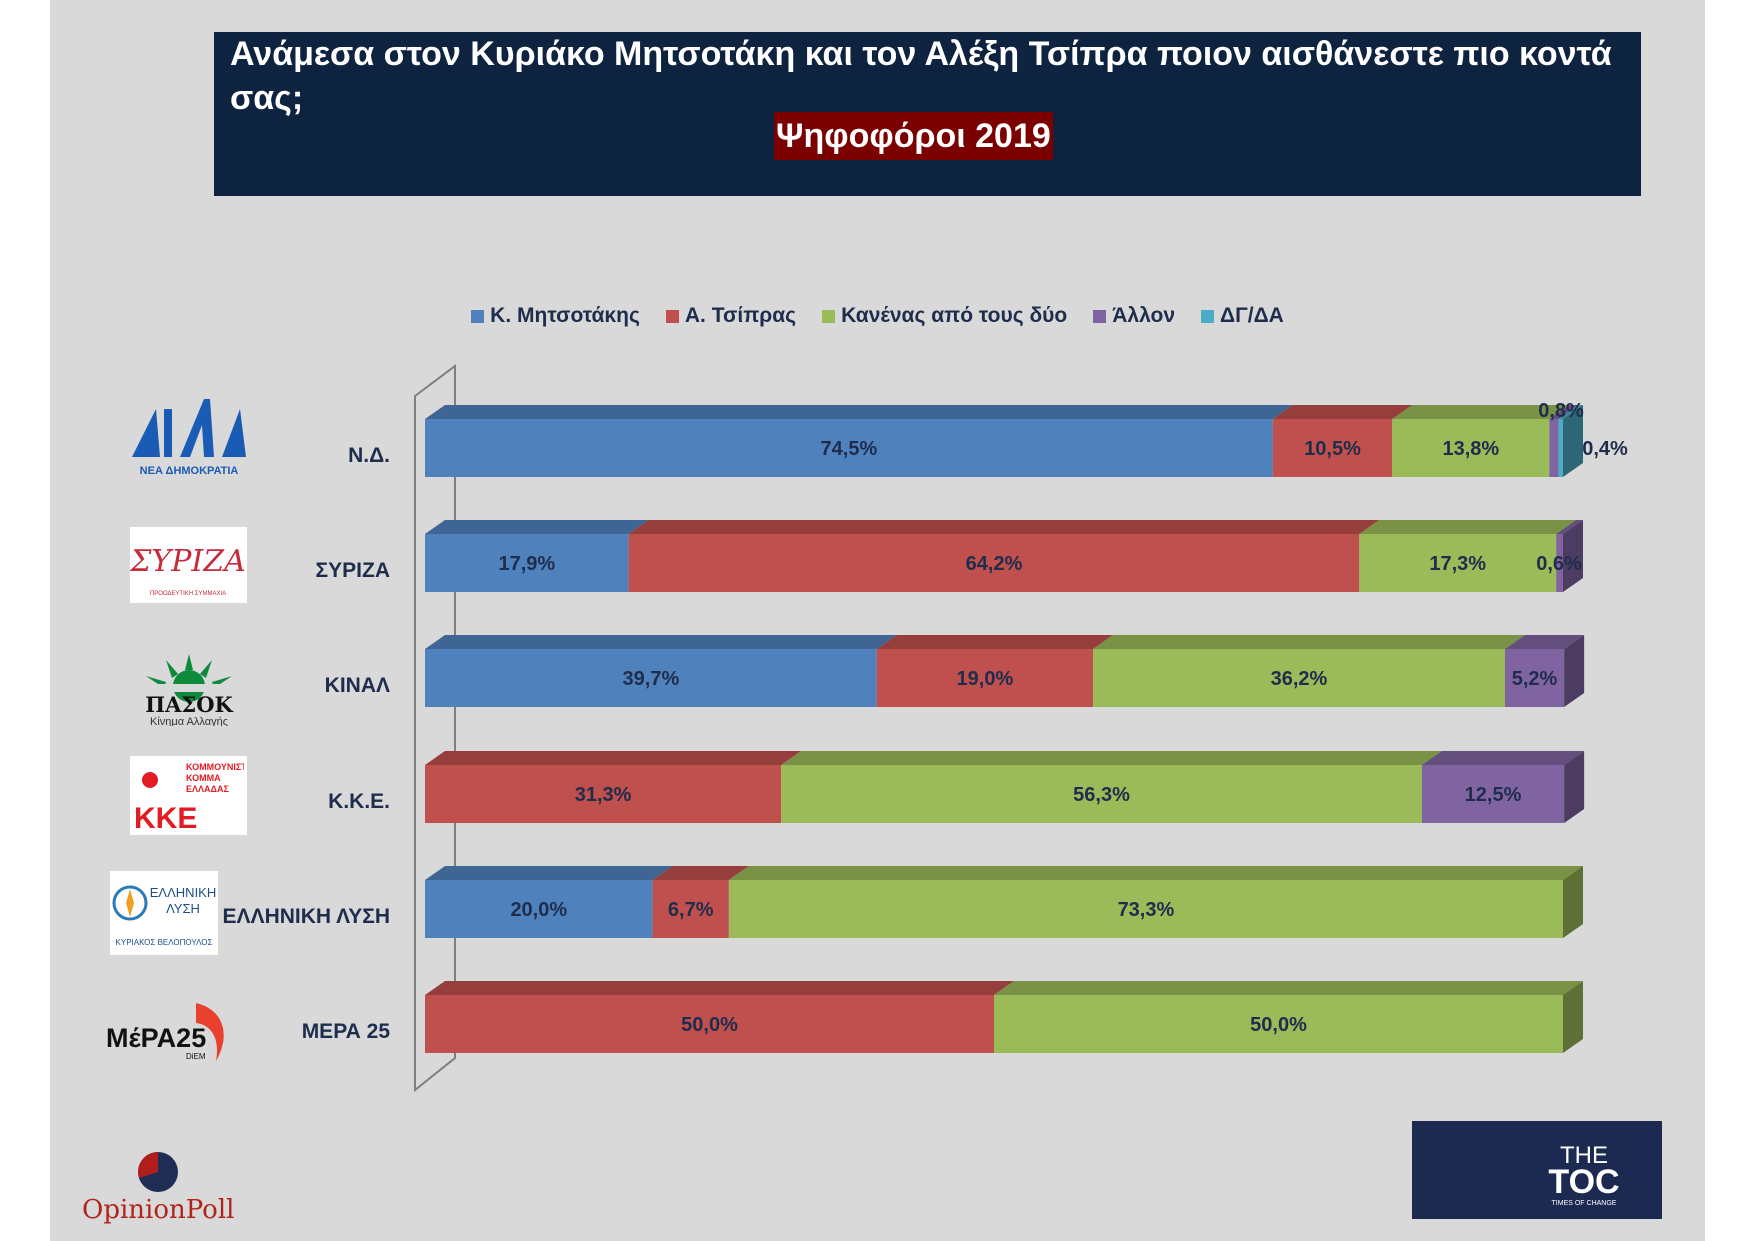 Image resolution: width=1755 pixels, height=1241 pixels. I want to click on data-label: 64,2%, so click(994, 564).